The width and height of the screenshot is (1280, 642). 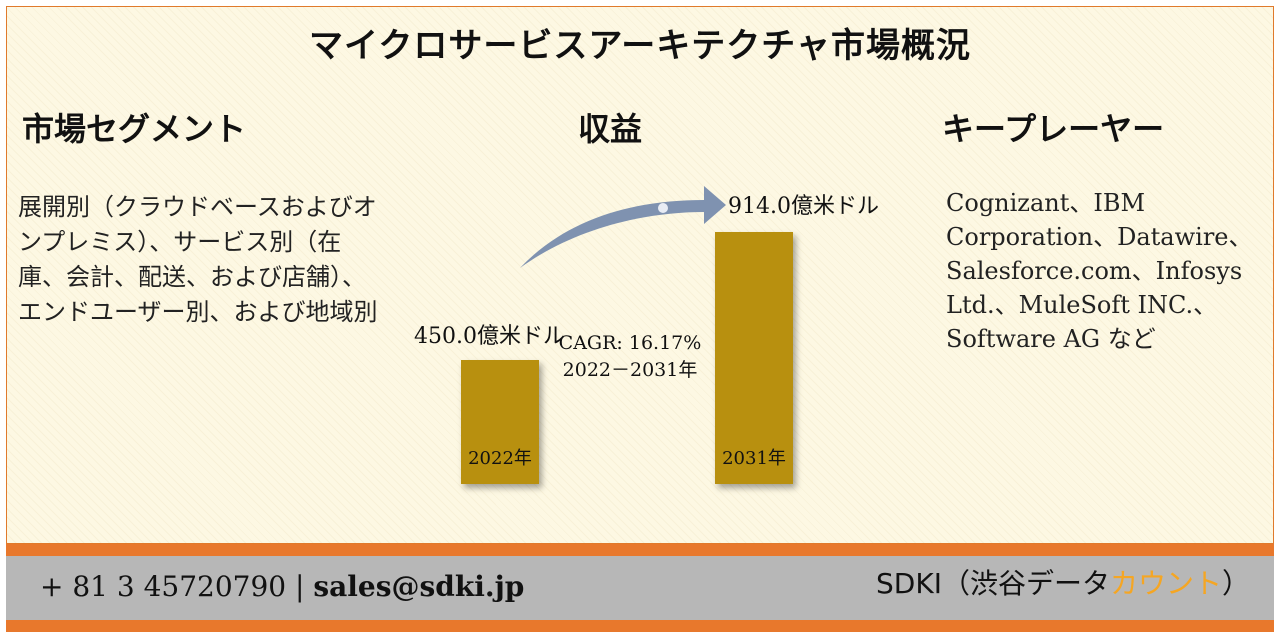 I want to click on value-label-2022: 450.0億米ドル, so click(x=489, y=336).